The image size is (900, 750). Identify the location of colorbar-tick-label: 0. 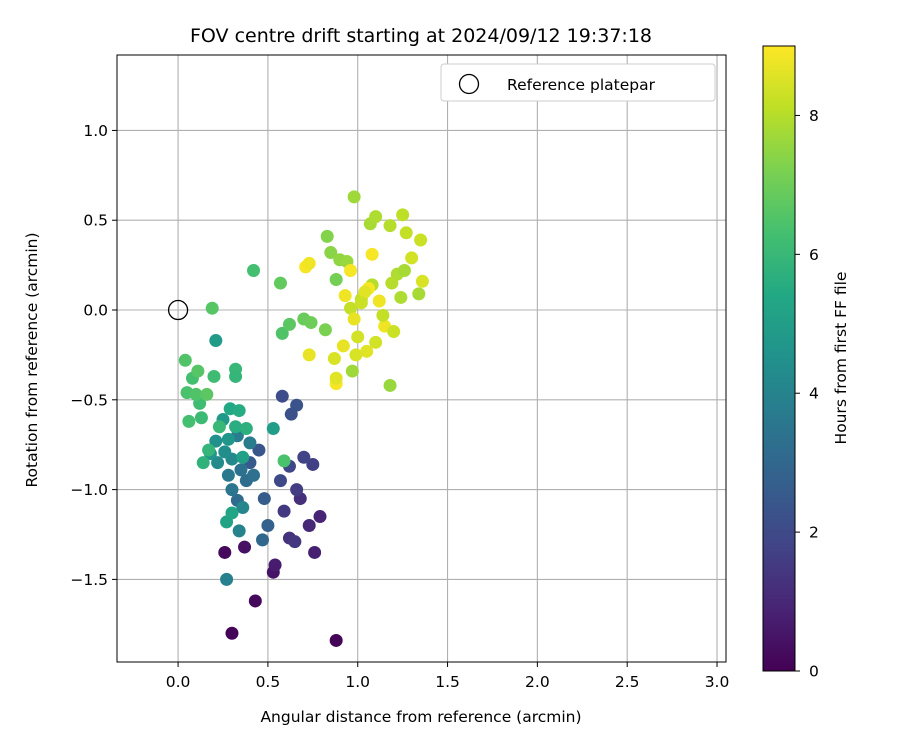
(814, 672).